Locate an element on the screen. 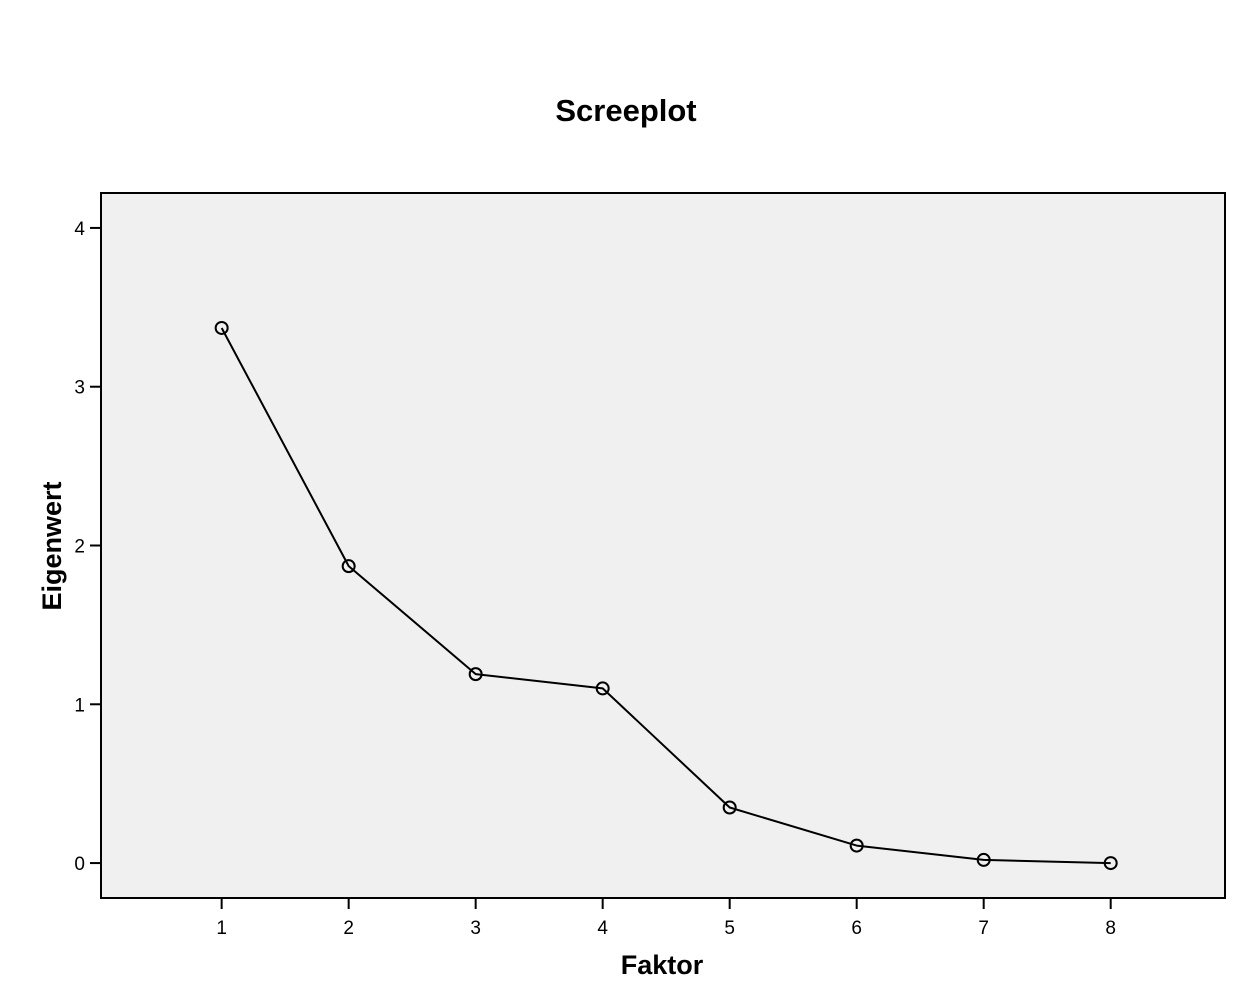 Image resolution: width=1249 pixels, height=1002 pixels. x-tick-label-2: 3 is located at coordinates (475, 928).